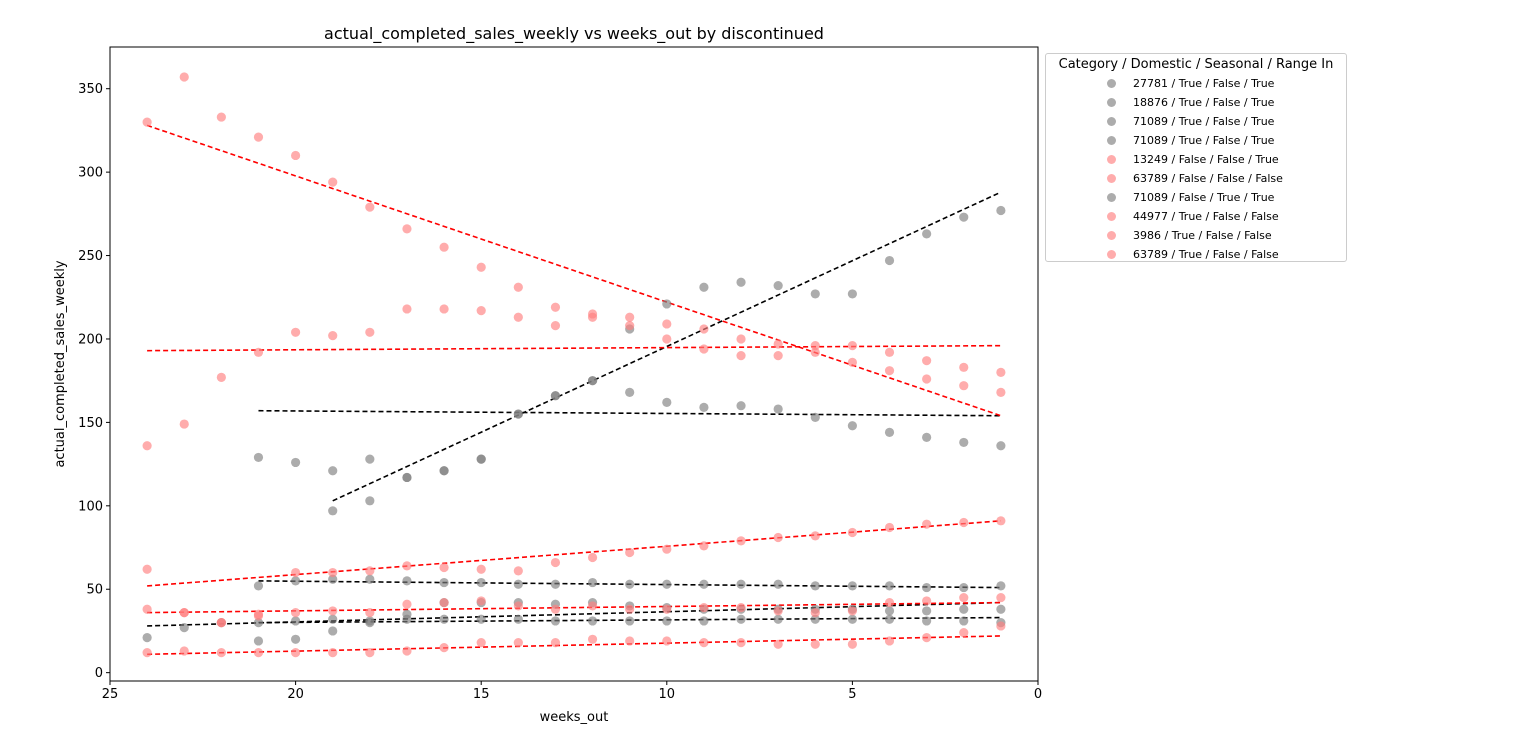 The height and width of the screenshot is (754, 1536). What do you see at coordinates (94, 590) in the screenshot?
I see `y-tick-label: 50` at bounding box center [94, 590].